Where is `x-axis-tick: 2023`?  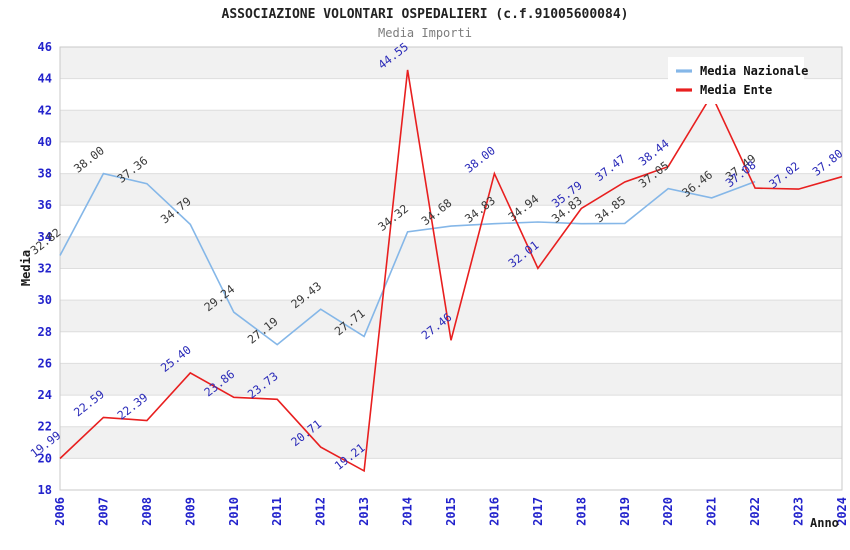
x-axis-tick: 2023 is located at coordinates (799, 511).